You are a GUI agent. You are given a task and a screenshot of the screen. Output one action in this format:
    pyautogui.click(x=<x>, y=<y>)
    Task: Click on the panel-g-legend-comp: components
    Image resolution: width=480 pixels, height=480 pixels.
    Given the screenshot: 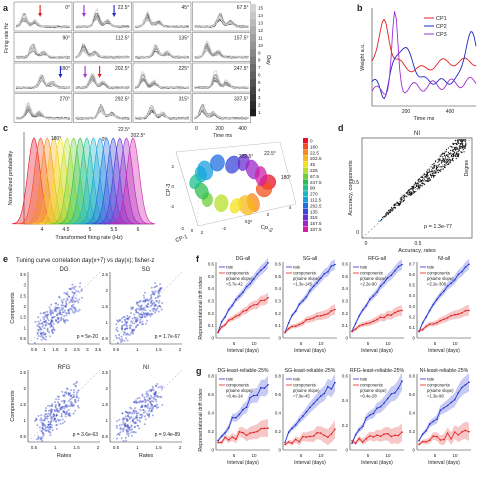 What is the action you would take?
    pyautogui.click(x=371, y=385)
    